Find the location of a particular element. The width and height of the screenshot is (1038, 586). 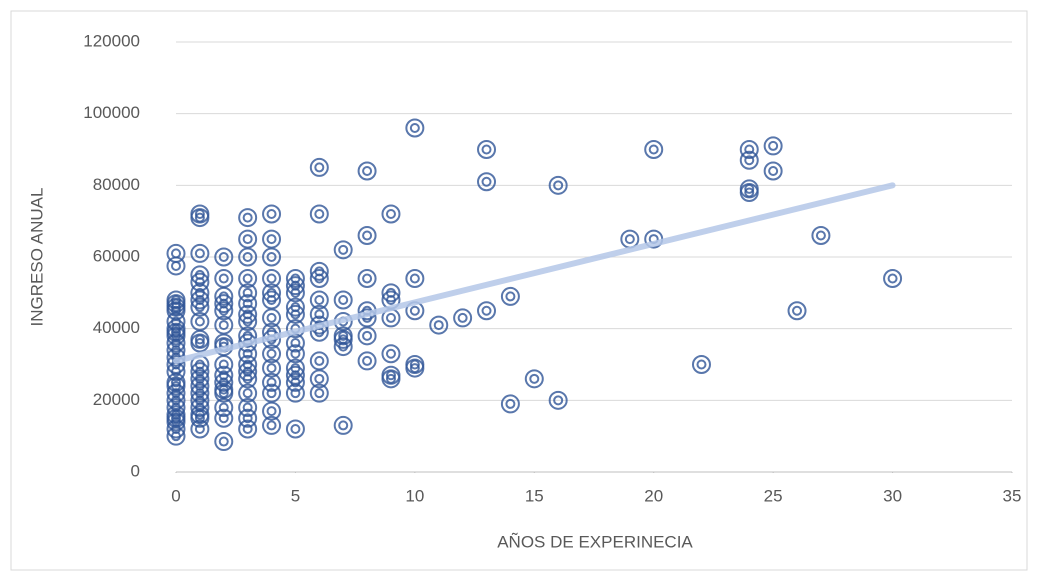

y-tick-label: 60000 is located at coordinates (116, 255).